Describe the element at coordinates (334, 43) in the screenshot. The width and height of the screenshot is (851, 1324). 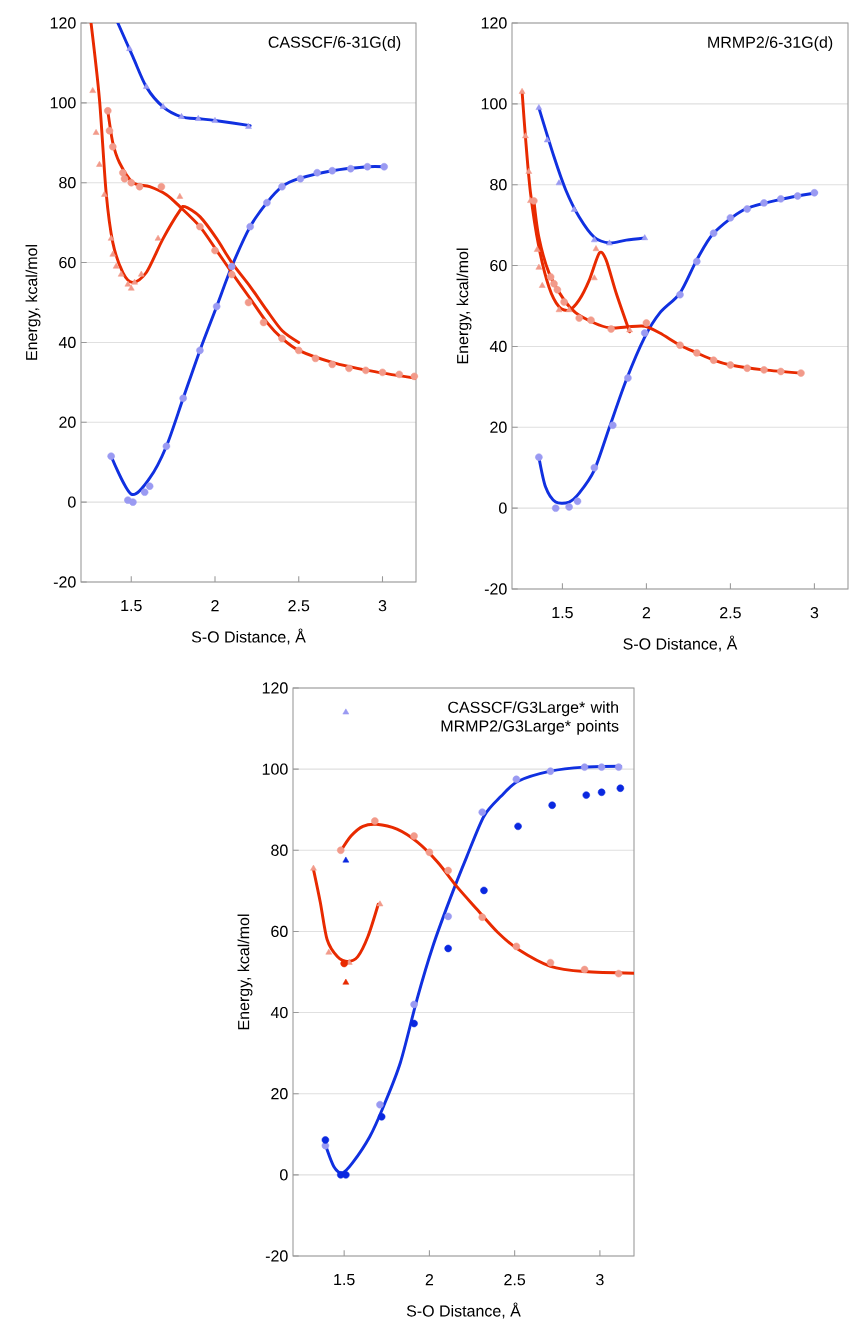
I see `text: CASSCF/6-31G(d)` at that location.